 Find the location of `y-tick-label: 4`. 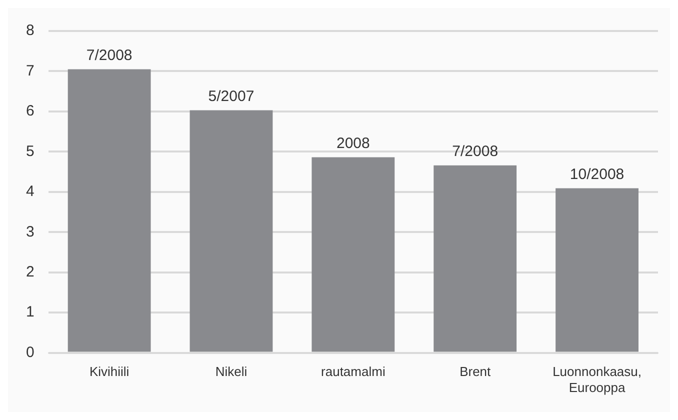

y-tick-label: 4 is located at coordinates (30, 191).